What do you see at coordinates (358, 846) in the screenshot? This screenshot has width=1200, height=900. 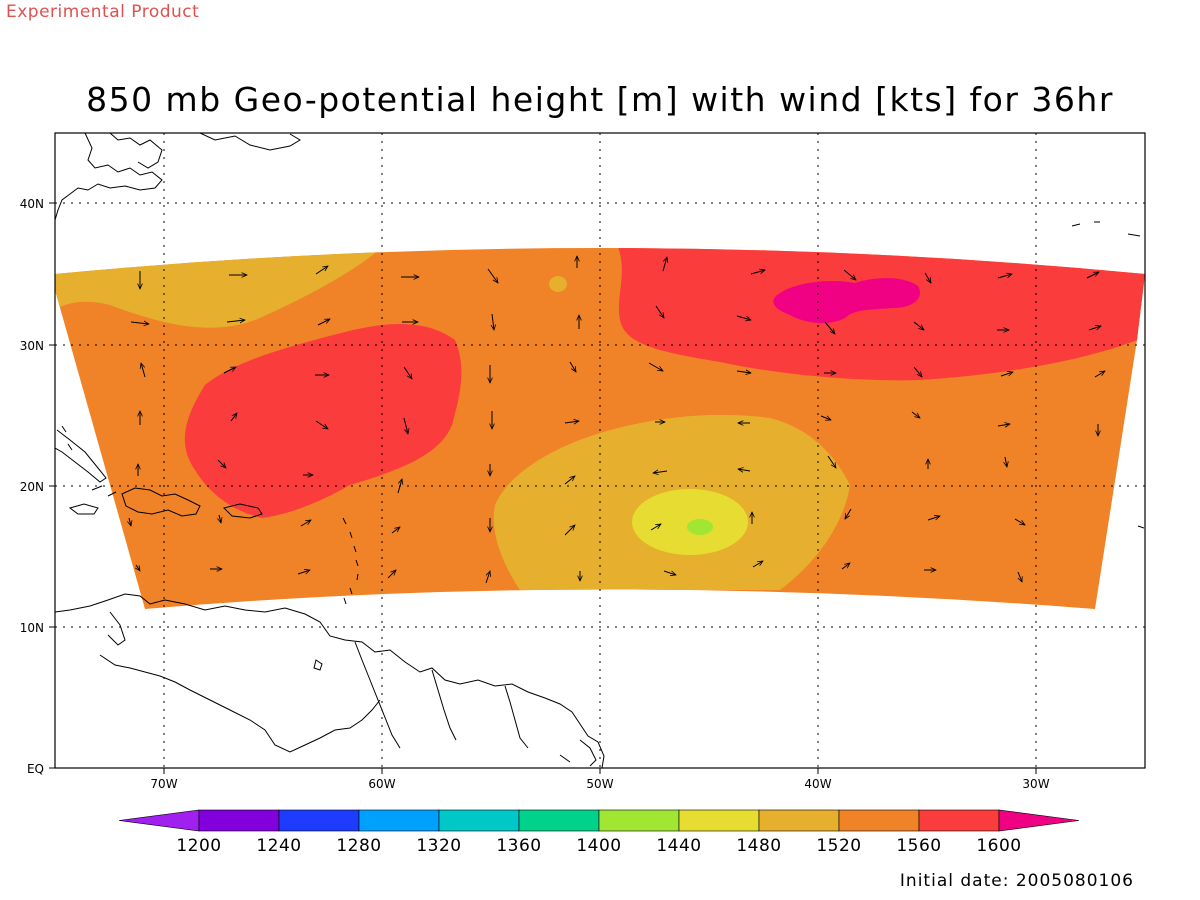 I see `colorbar-label: 1280` at bounding box center [358, 846].